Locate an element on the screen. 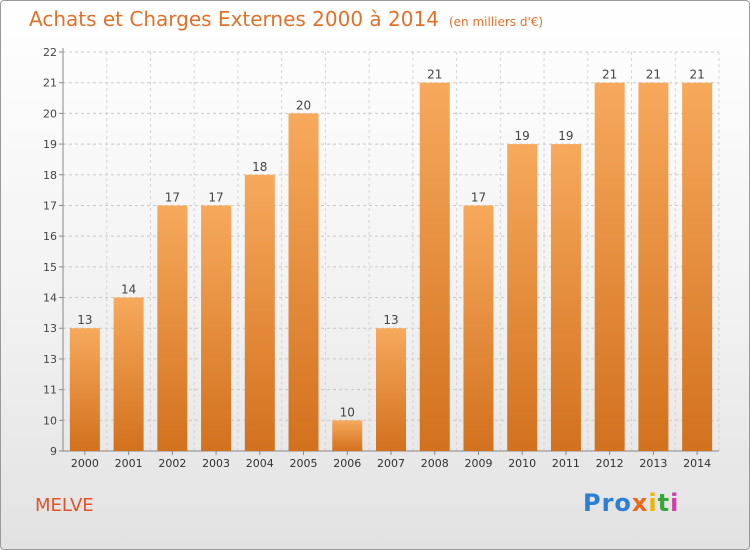  x-tick-label: 2010 is located at coordinates (522, 463).